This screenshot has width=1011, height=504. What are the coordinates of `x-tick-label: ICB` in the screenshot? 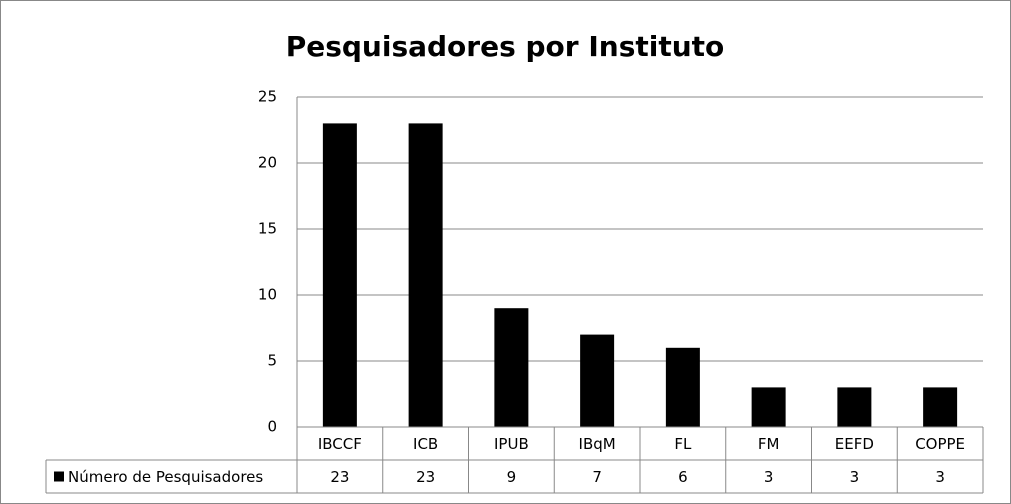 It's located at (425, 444).